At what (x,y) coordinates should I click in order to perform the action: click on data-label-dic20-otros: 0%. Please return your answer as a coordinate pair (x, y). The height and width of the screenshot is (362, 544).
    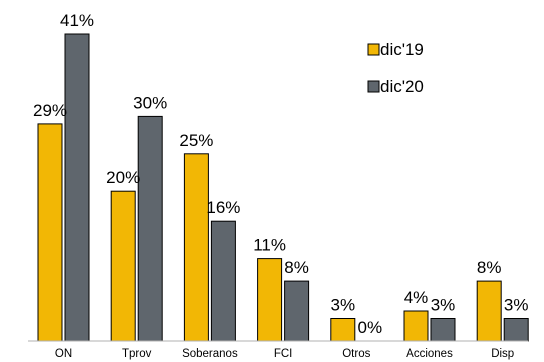
    Looking at the image, I should click on (370, 327).